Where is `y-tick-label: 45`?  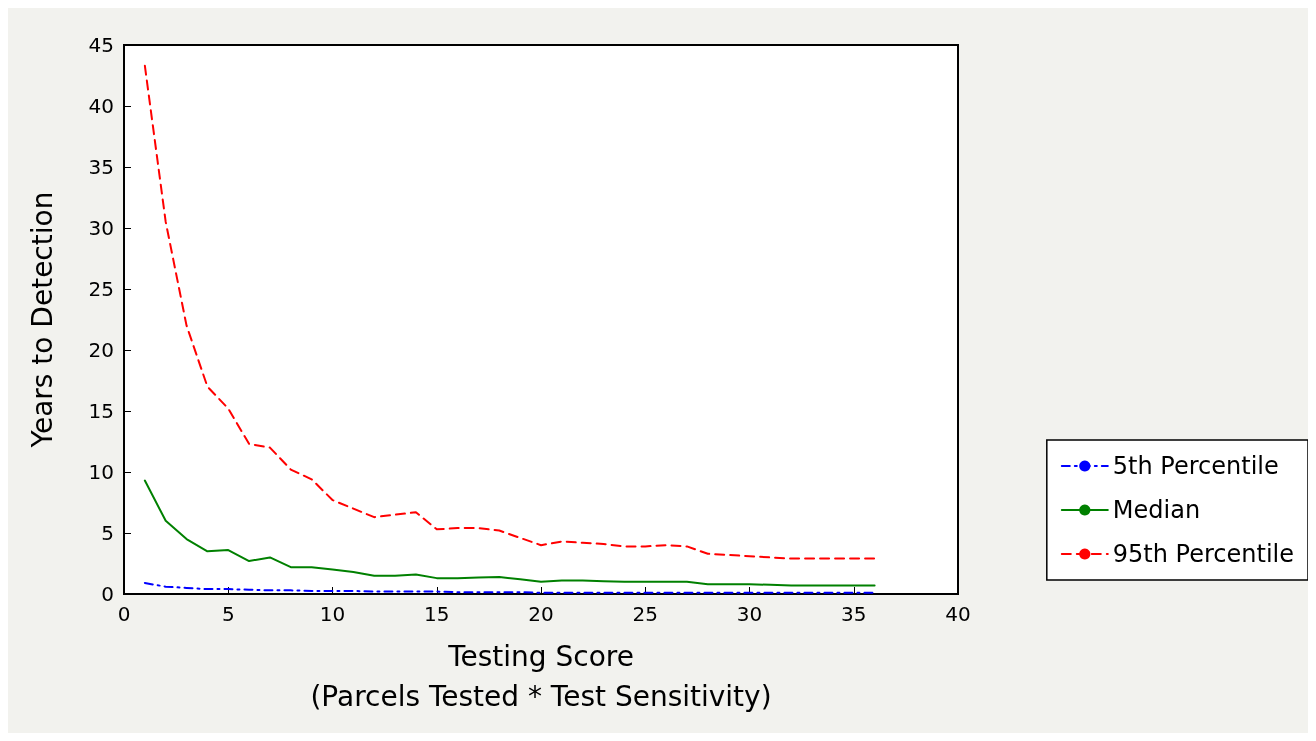
y-tick-label: 45 is located at coordinates (101, 45).